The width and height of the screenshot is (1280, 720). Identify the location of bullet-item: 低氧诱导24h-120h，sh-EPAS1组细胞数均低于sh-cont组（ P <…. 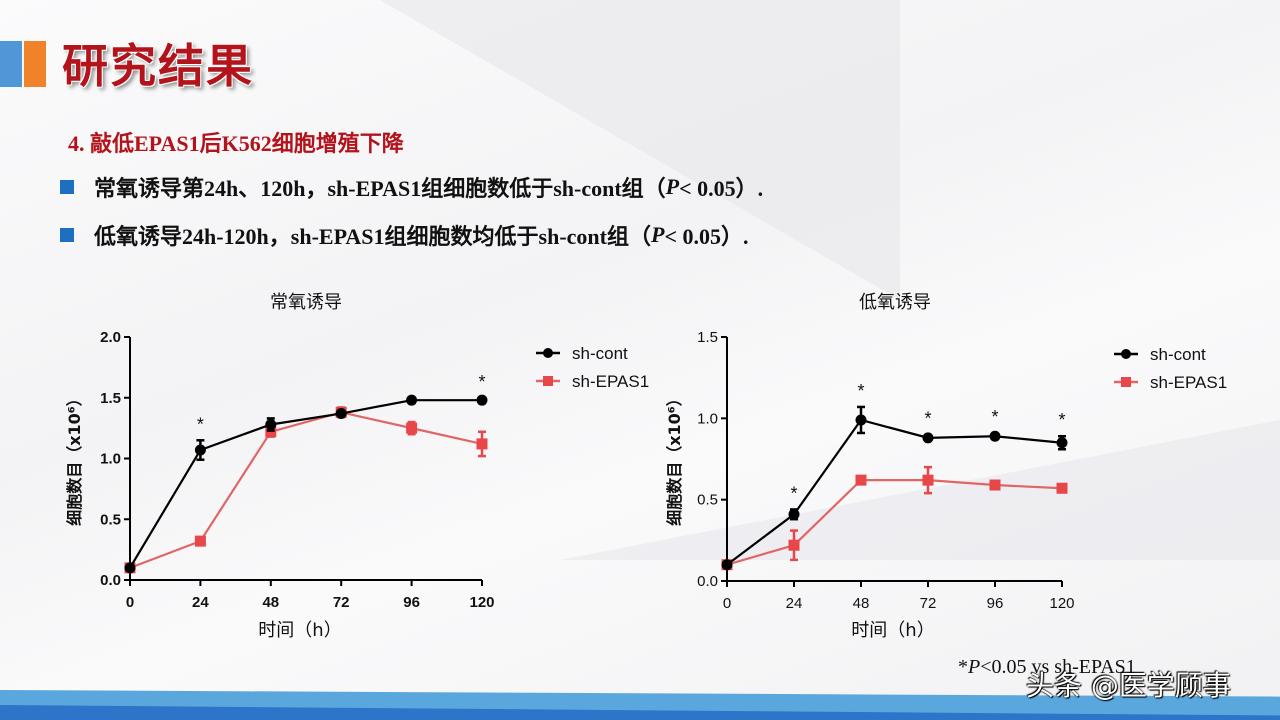
(404, 235).